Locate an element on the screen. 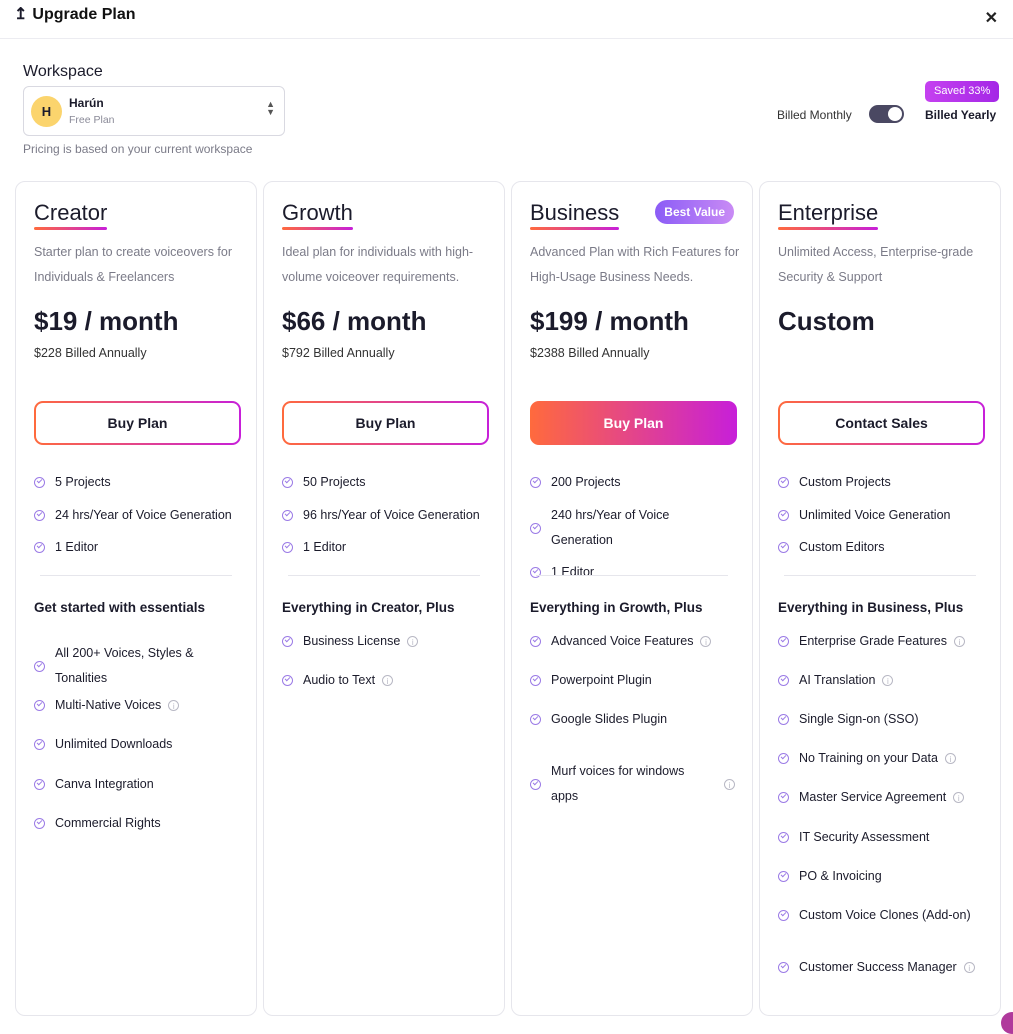 The image size is (1013, 1034). feature-item: Google Slides Plugin is located at coordinates (598, 719).